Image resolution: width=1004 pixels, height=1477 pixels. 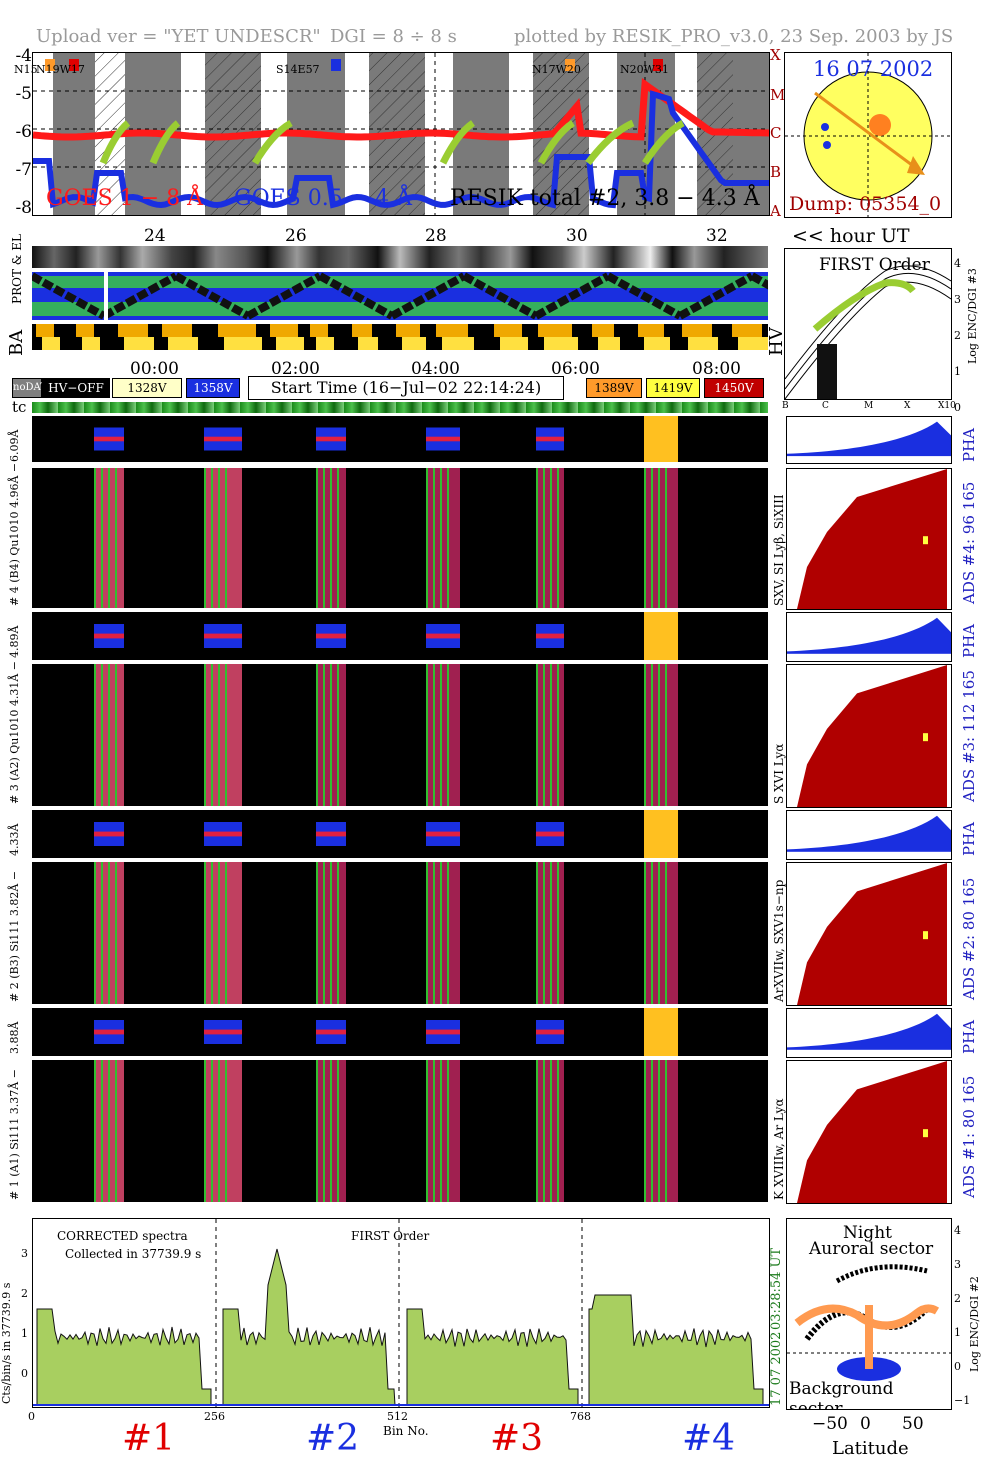 I want to click on channel-lines-label: S XVI Lyα, so click(x=779, y=773).